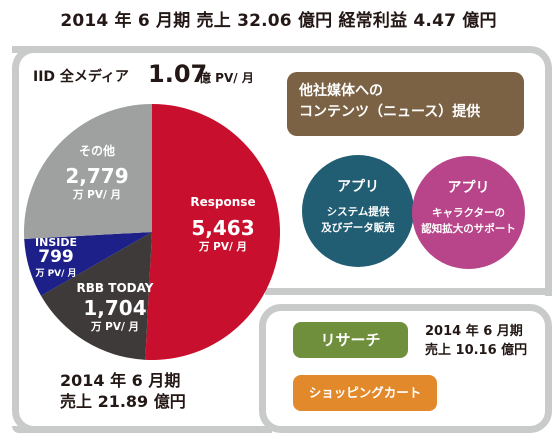 This screenshot has height=443, width=557. I want to click on app-support-line2: 認知拡大のサポート, so click(468, 229).